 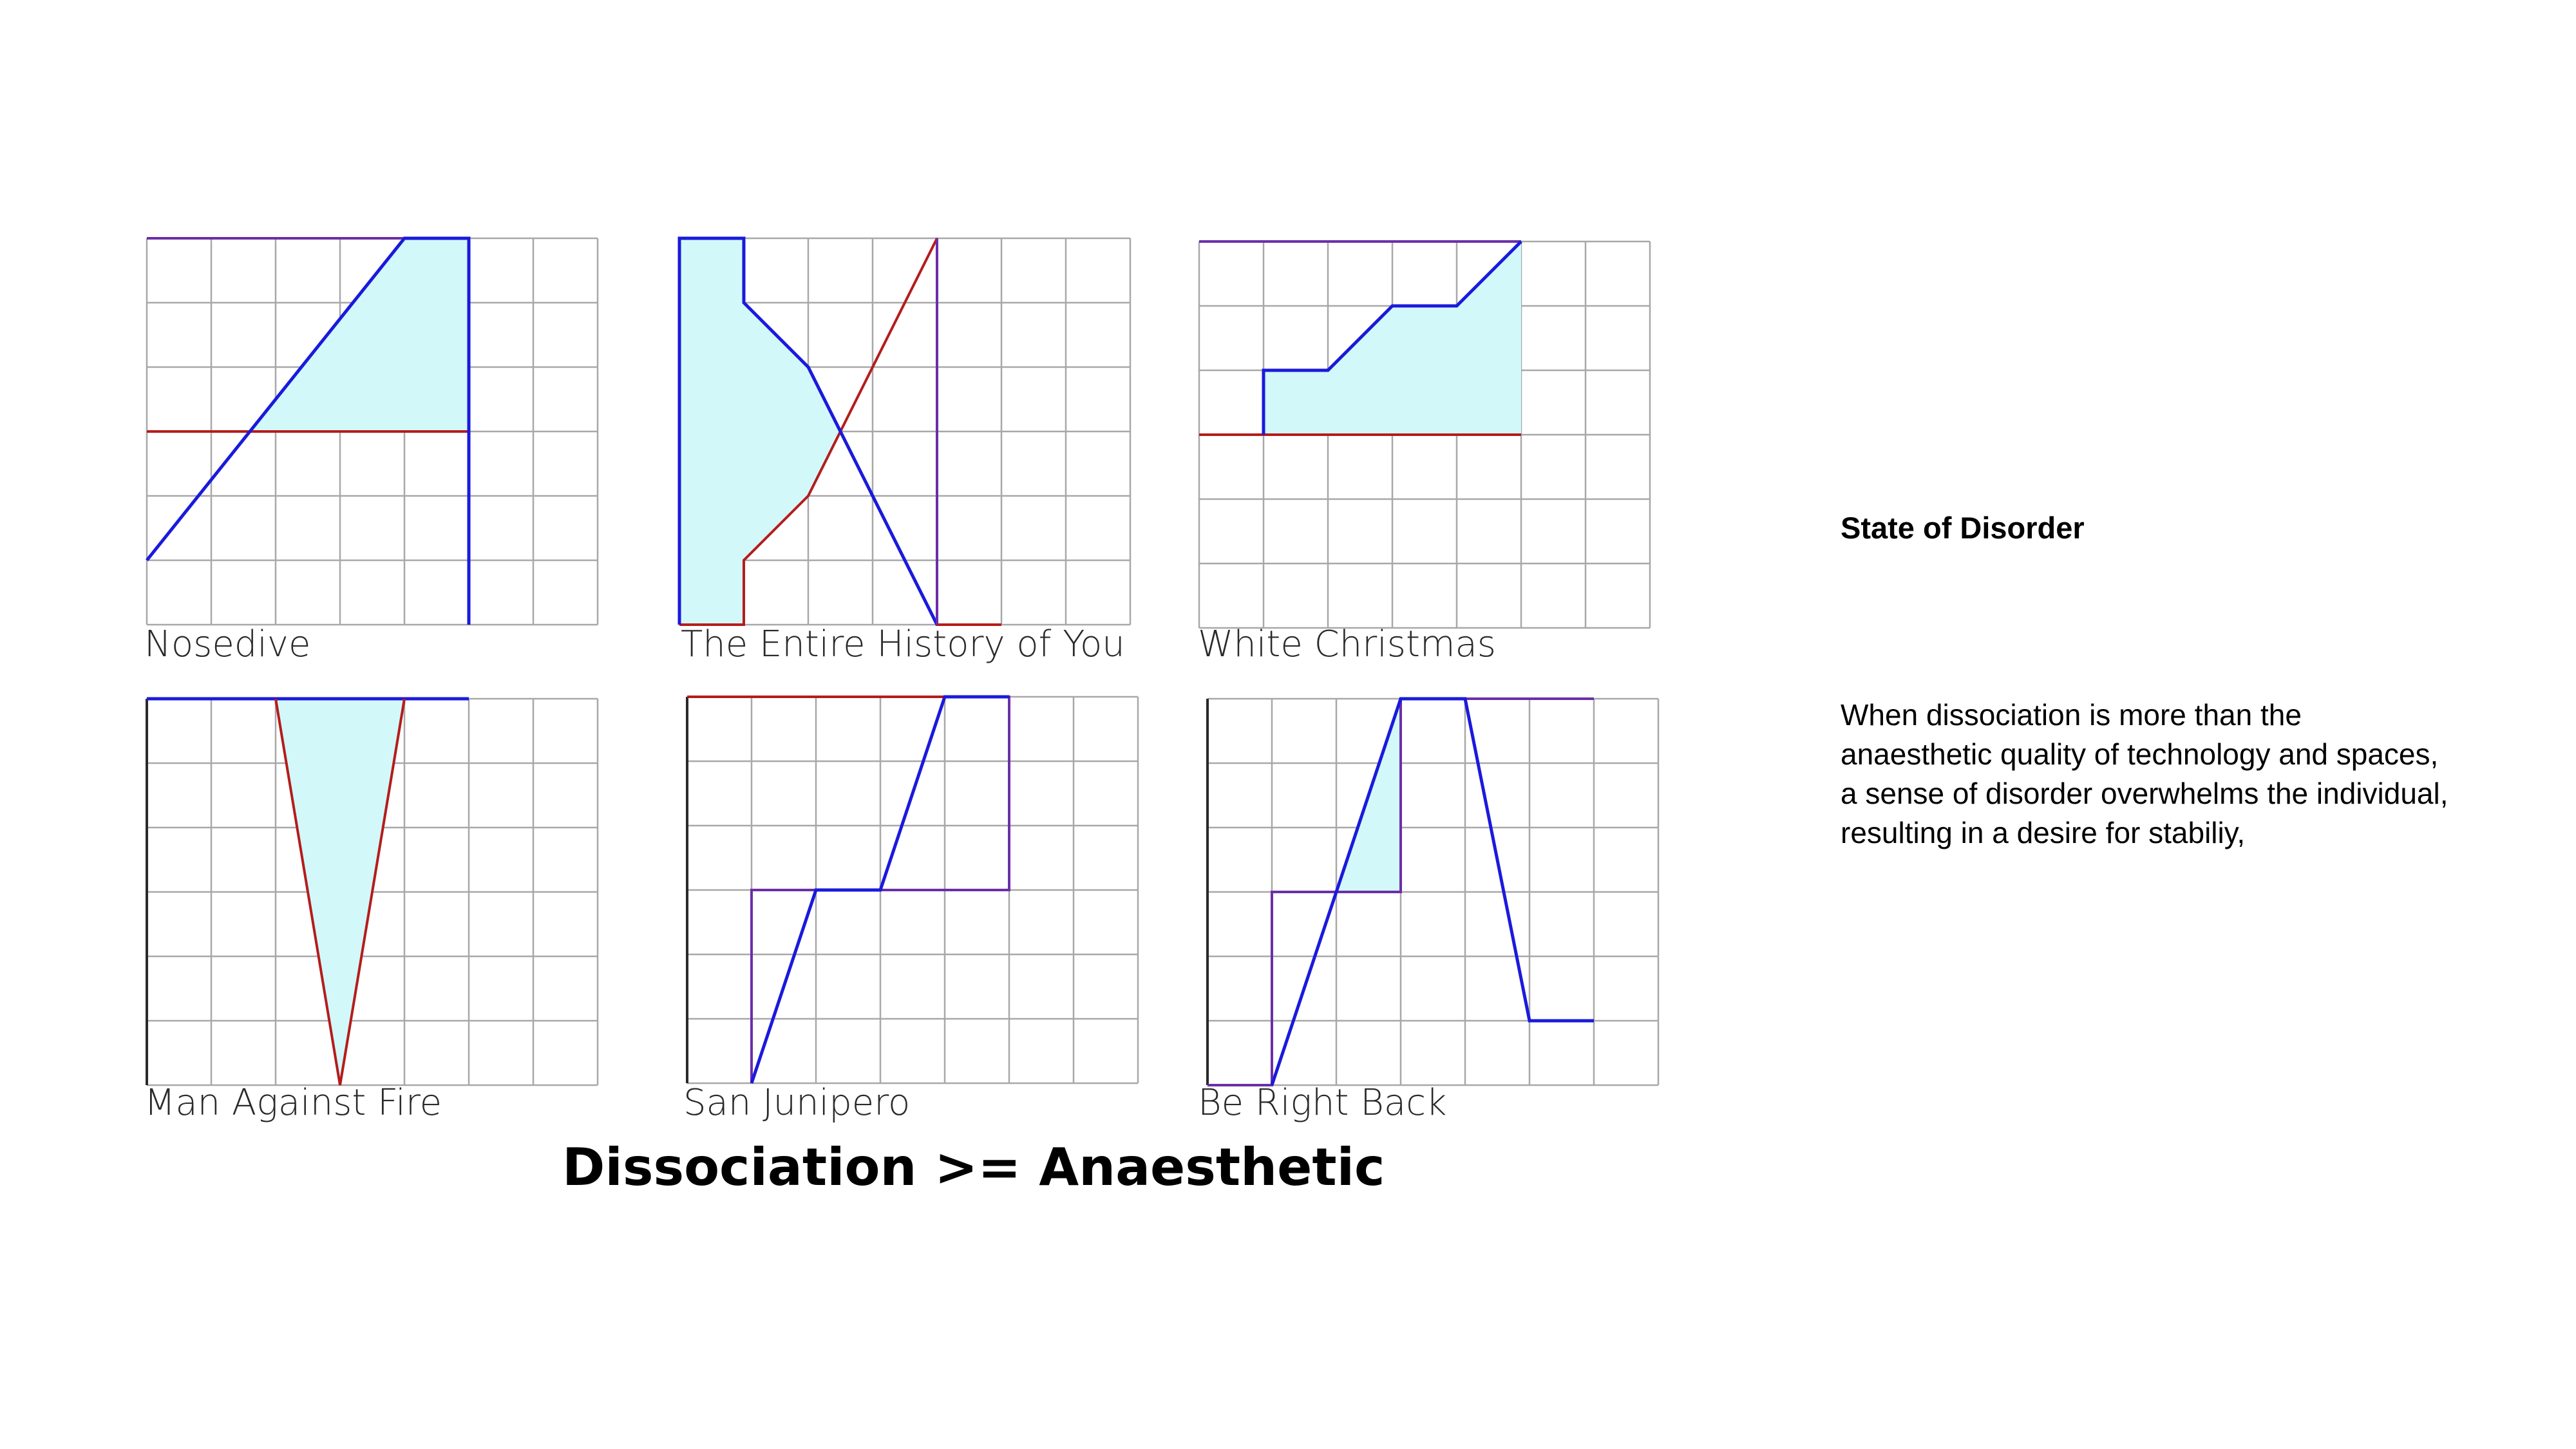 What do you see at coordinates (974, 1167) in the screenshot?
I see `main-title: Dissociation >= Anaesthetic` at bounding box center [974, 1167].